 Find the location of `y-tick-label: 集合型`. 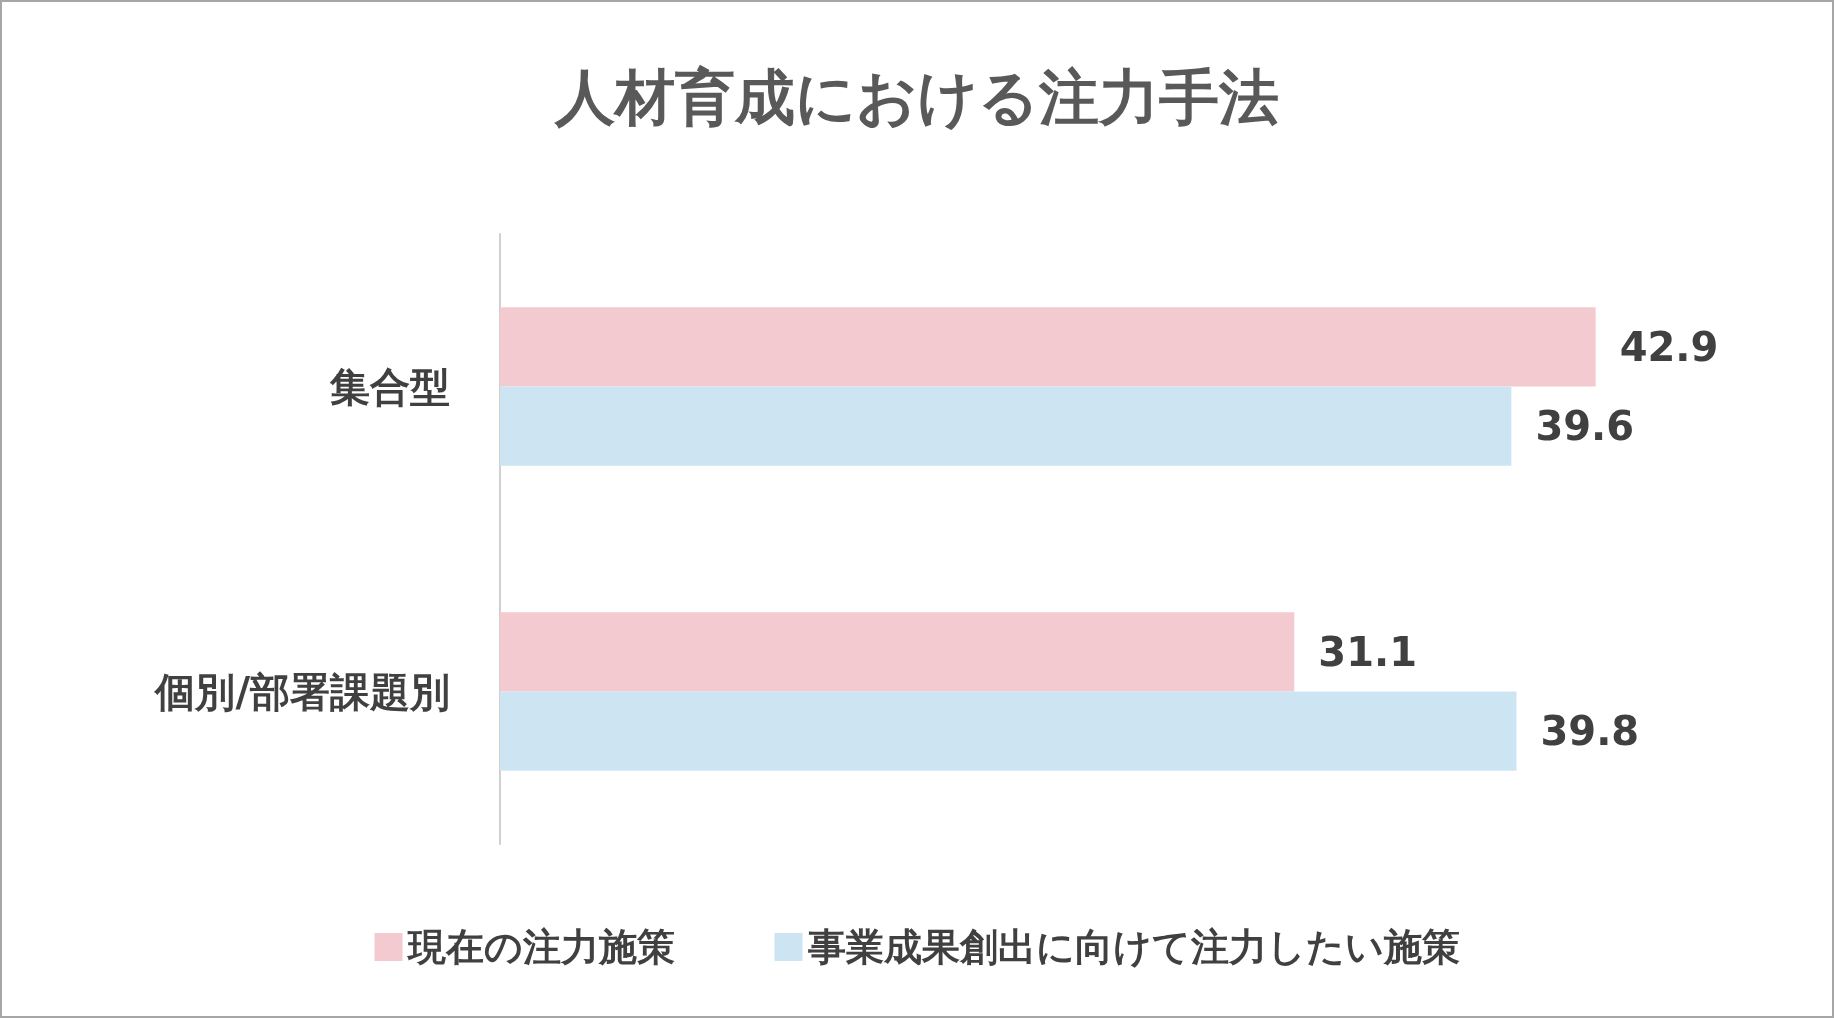

y-tick-label: 集合型 is located at coordinates (389, 386).